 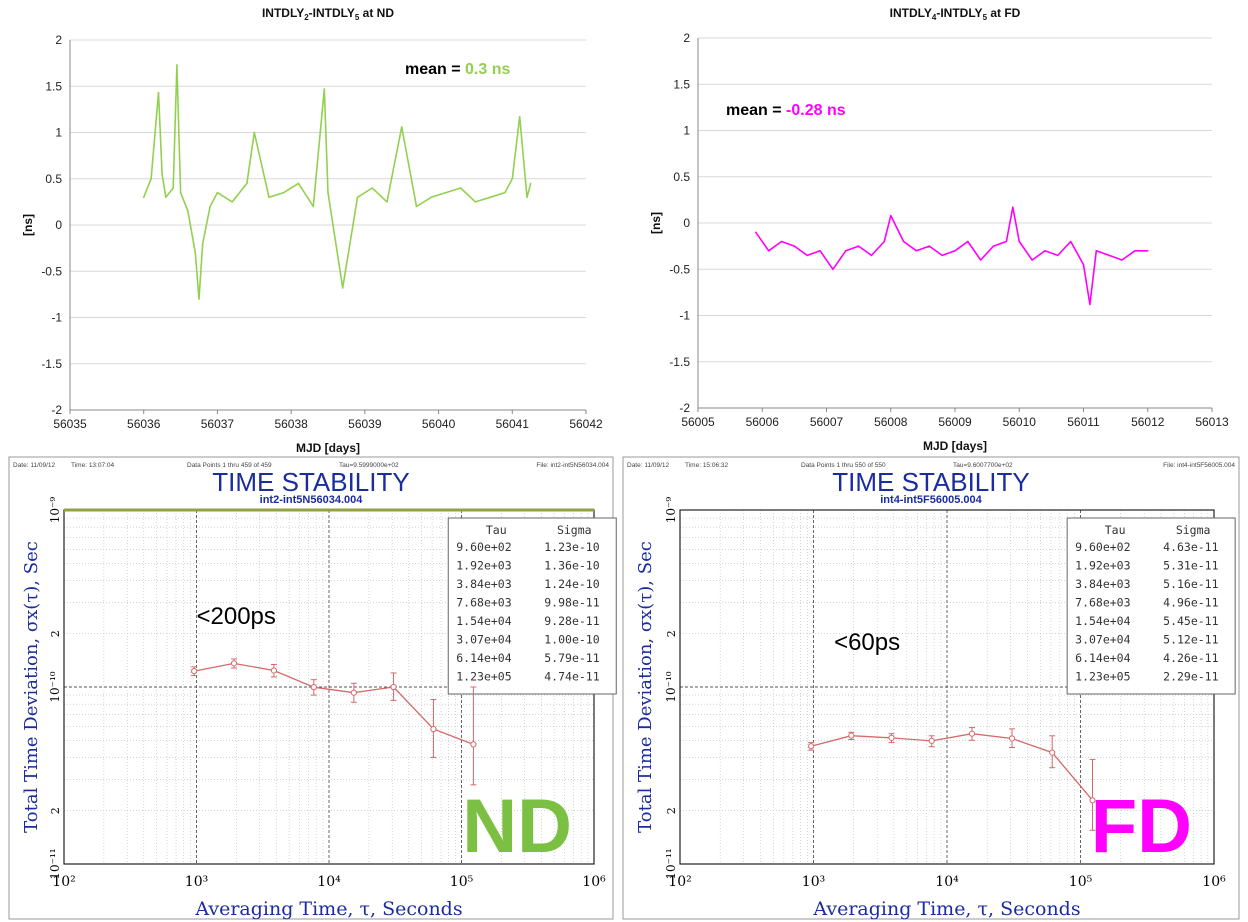 What do you see at coordinates (53, 86) in the screenshot?
I see `y-tick-label: 1.5` at bounding box center [53, 86].